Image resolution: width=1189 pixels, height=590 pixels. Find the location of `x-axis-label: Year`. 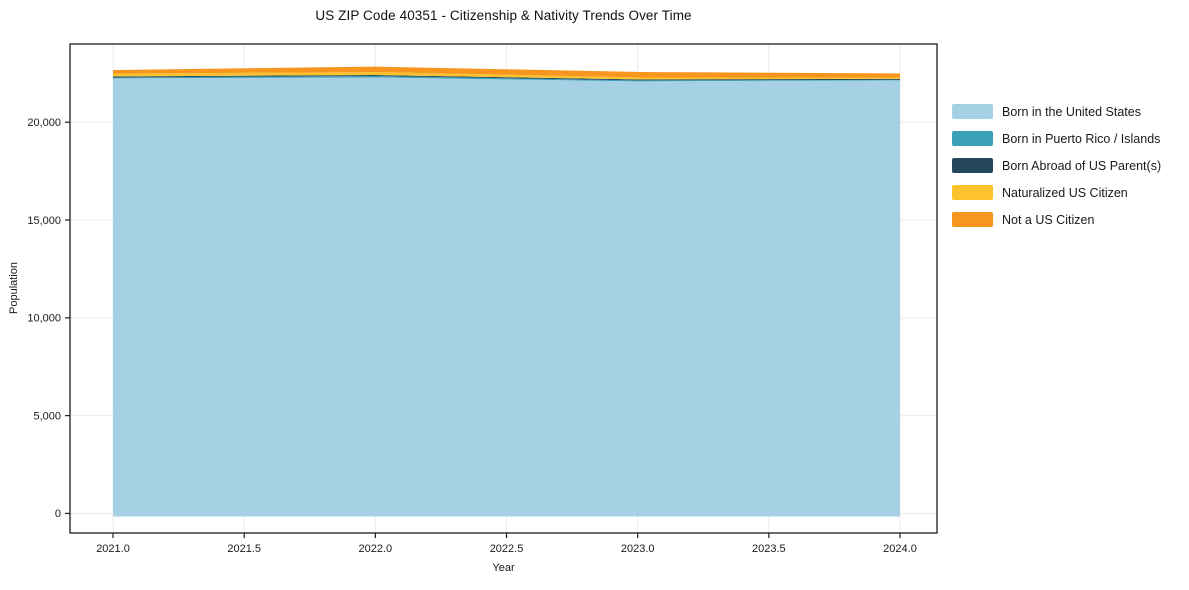

x-axis-label: Year is located at coordinates (503, 568).